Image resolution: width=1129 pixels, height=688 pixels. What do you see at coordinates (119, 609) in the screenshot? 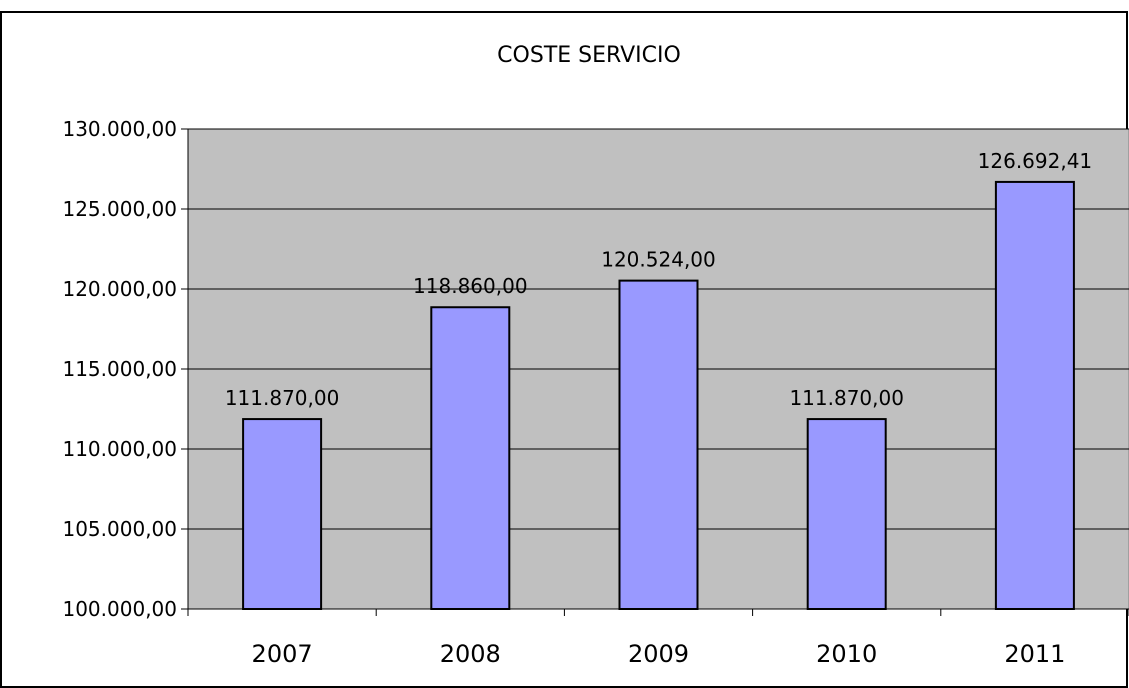
I see `y-tick-label: 100.000,00` at bounding box center [119, 609].